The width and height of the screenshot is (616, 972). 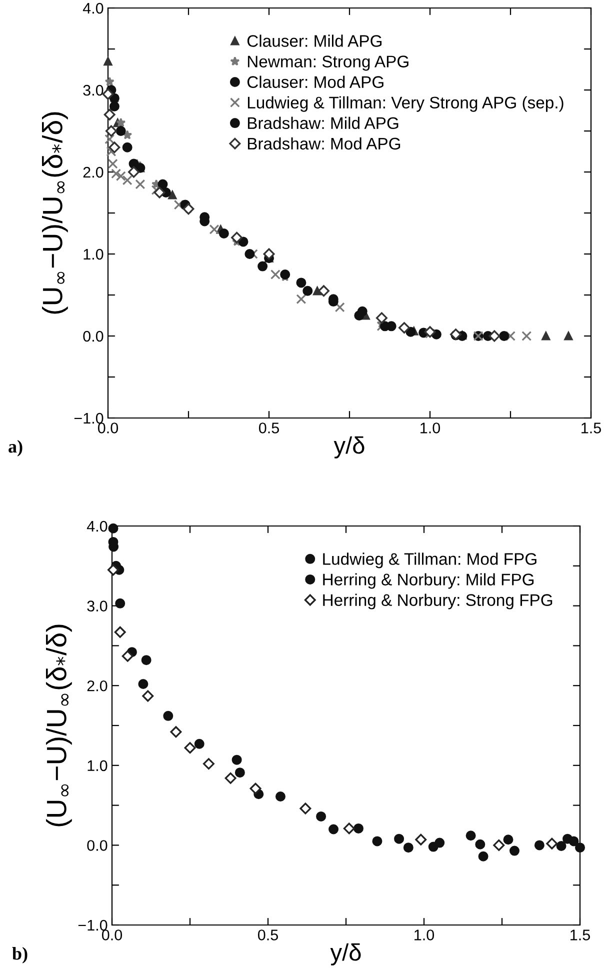 What do you see at coordinates (314, 40) in the screenshot?
I see `legend-label: Clauser: Mild APG` at bounding box center [314, 40].